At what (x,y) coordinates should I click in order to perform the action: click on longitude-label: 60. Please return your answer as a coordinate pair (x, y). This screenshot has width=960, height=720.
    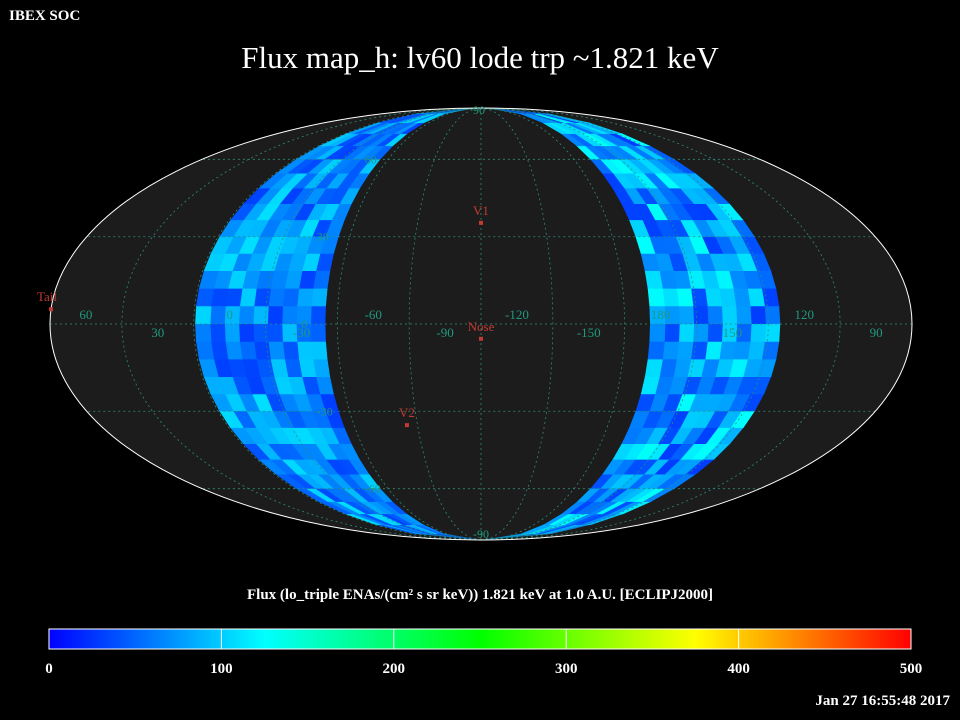
    Looking at the image, I should click on (85, 314).